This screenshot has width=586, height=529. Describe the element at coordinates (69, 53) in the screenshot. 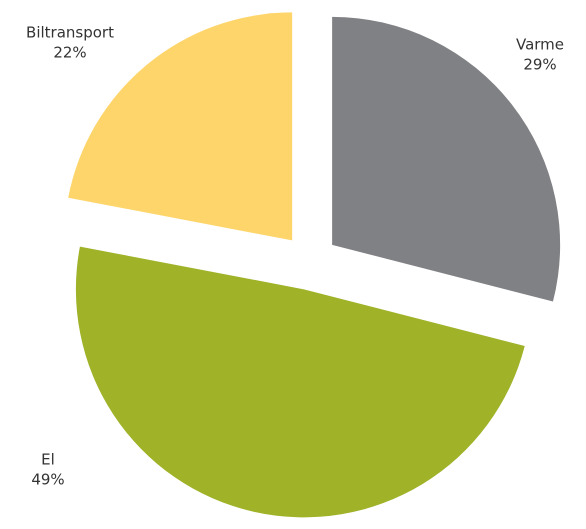

I see `slice-value-label: 22%` at that location.